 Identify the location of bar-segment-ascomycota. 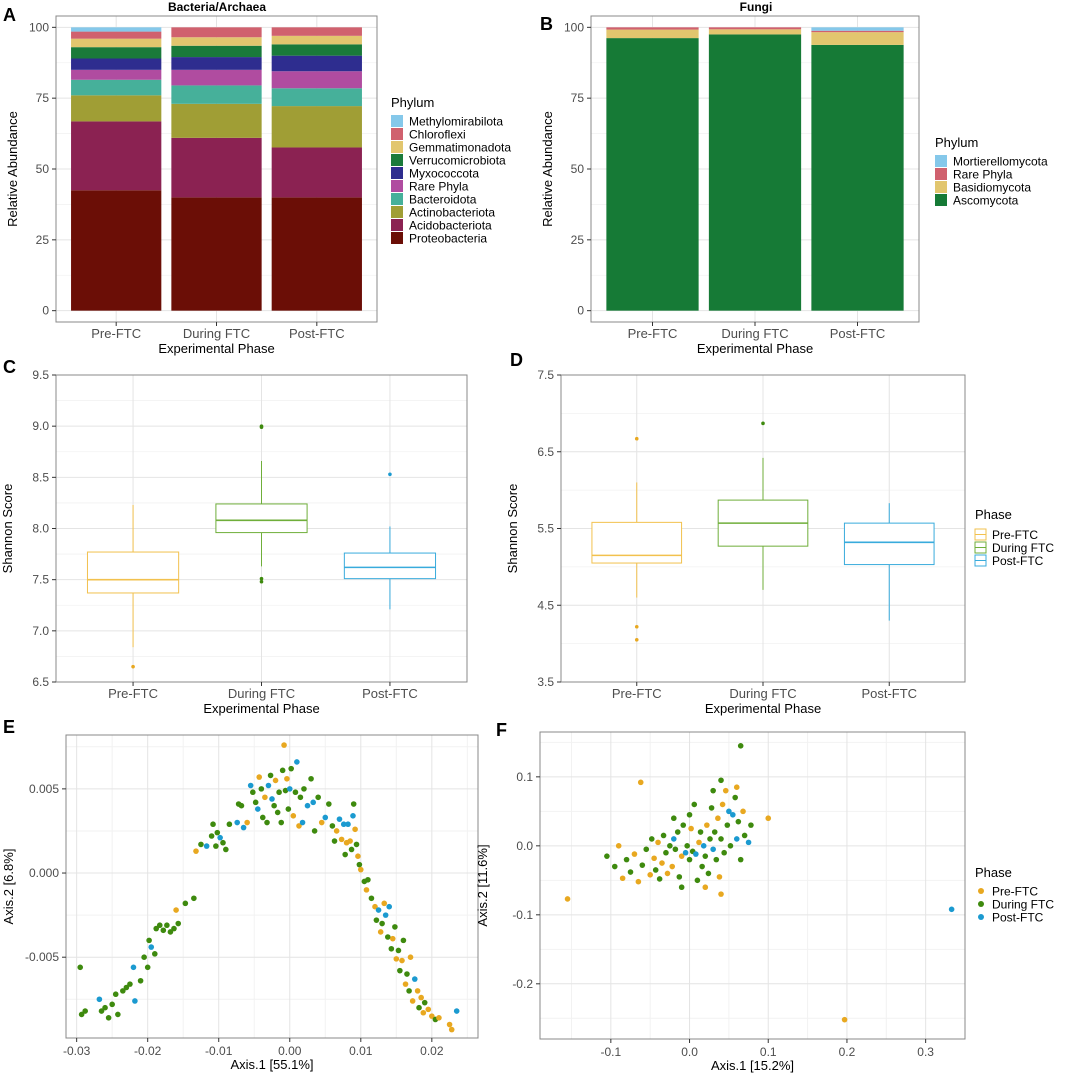
(652, 174).